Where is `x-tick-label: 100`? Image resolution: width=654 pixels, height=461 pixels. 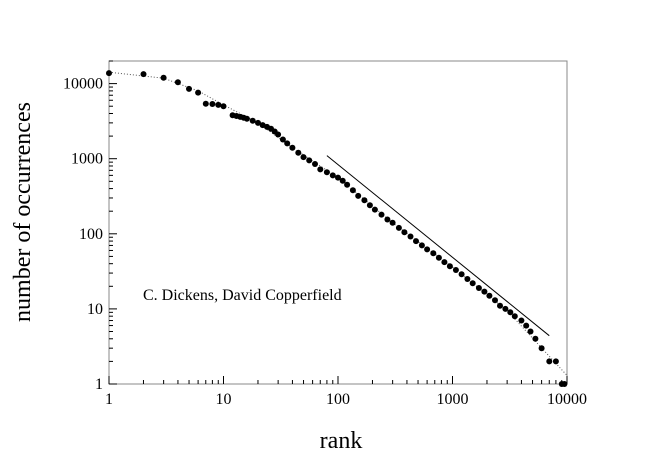
x-tick-label: 100 is located at coordinates (338, 399).